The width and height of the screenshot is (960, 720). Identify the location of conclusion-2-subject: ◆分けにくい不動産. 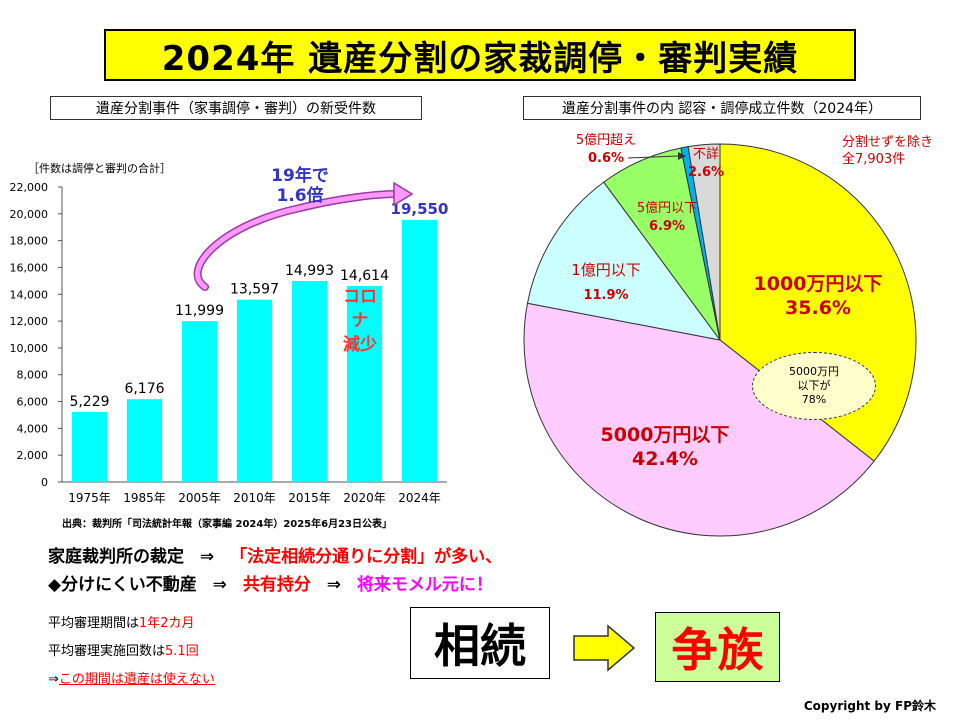
(122, 585).